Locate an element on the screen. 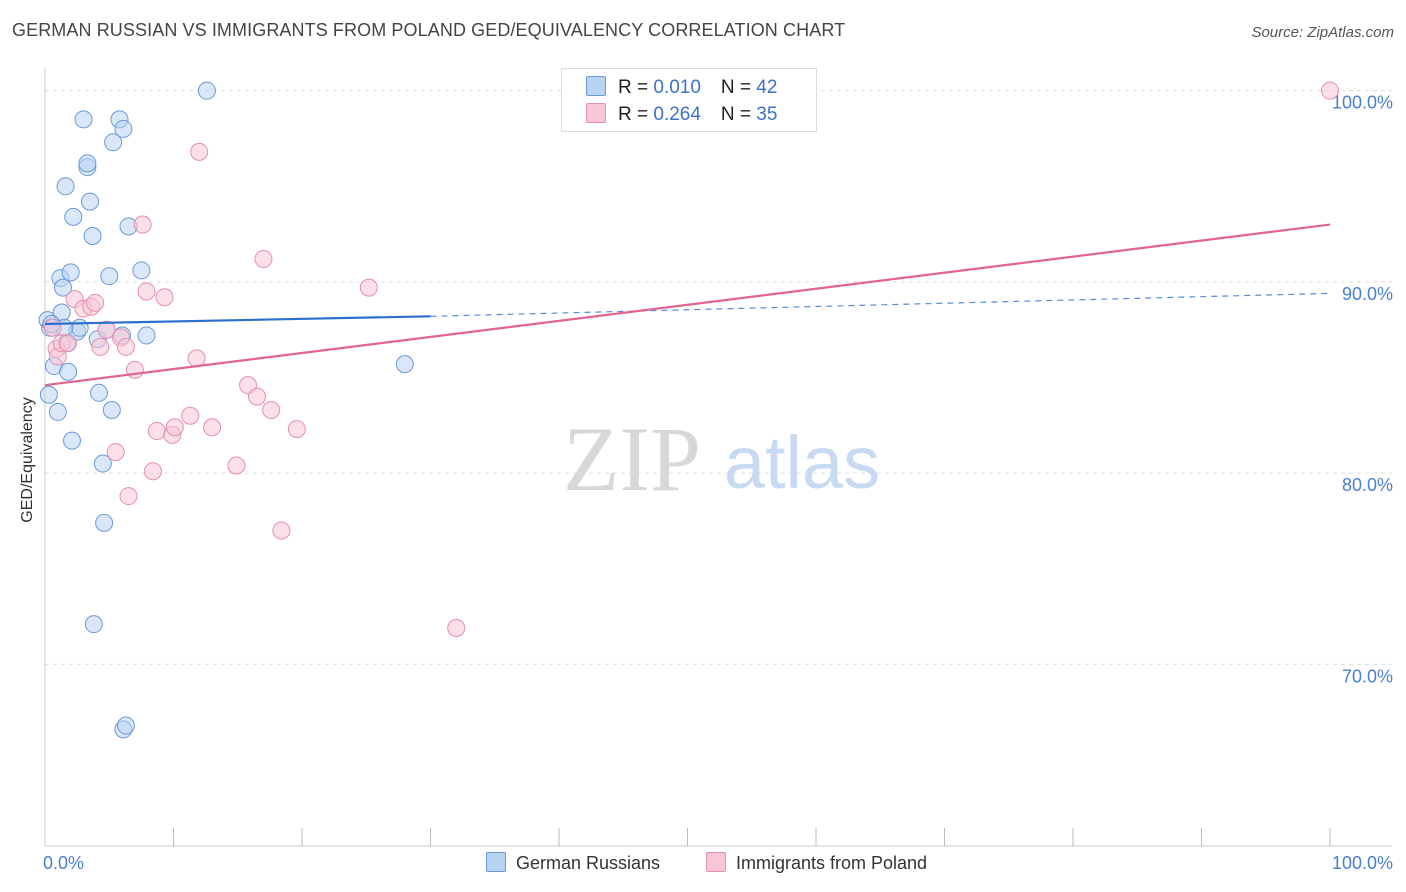  y-tick-label: 90.0% is located at coordinates (1367, 294).